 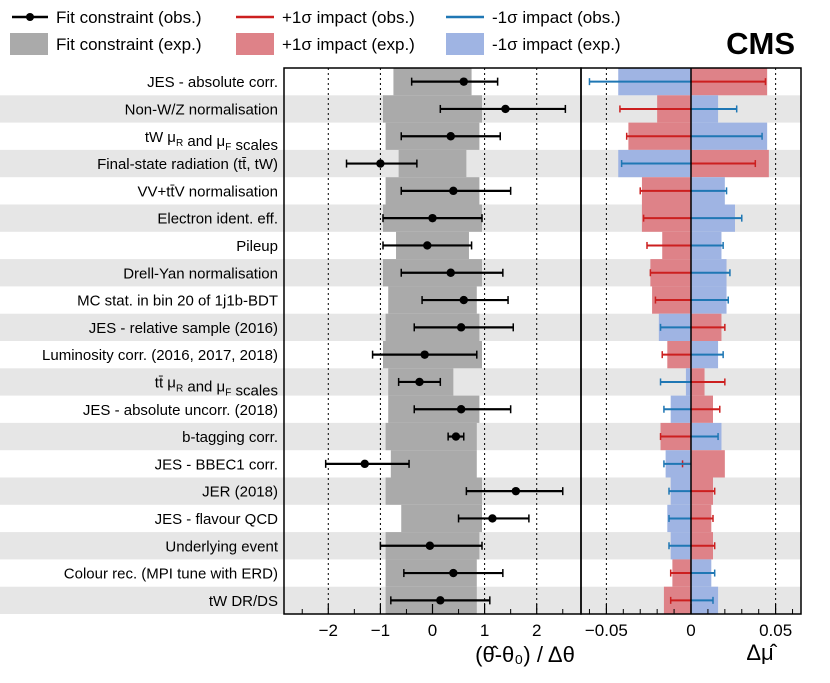 I want to click on legend-down-exp: -1σ impact (exp.), so click(x=533, y=44).